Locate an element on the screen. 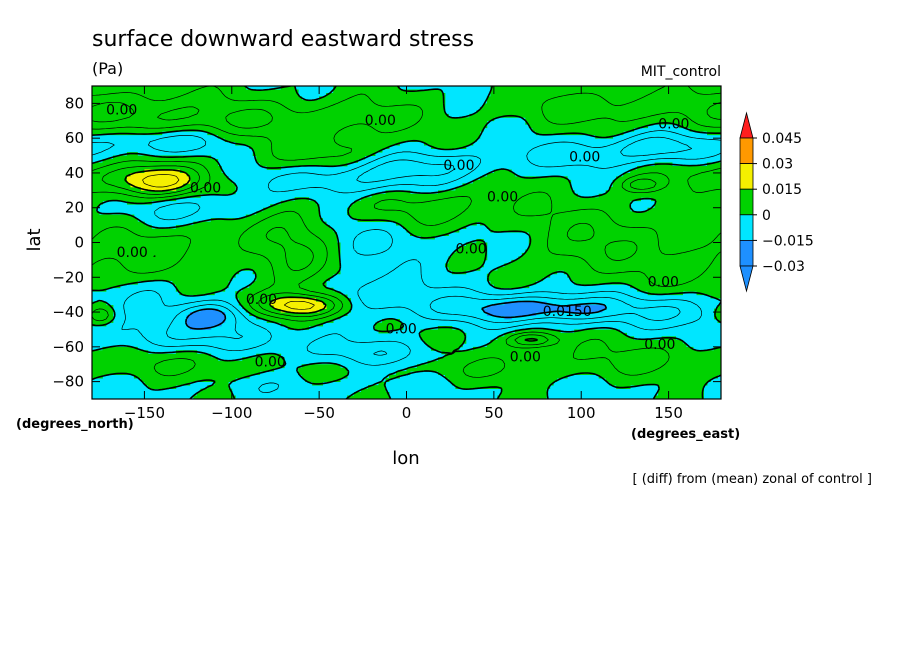 This screenshot has height=654, width=904. contour-label-11: 0.0150 is located at coordinates (567, 312).